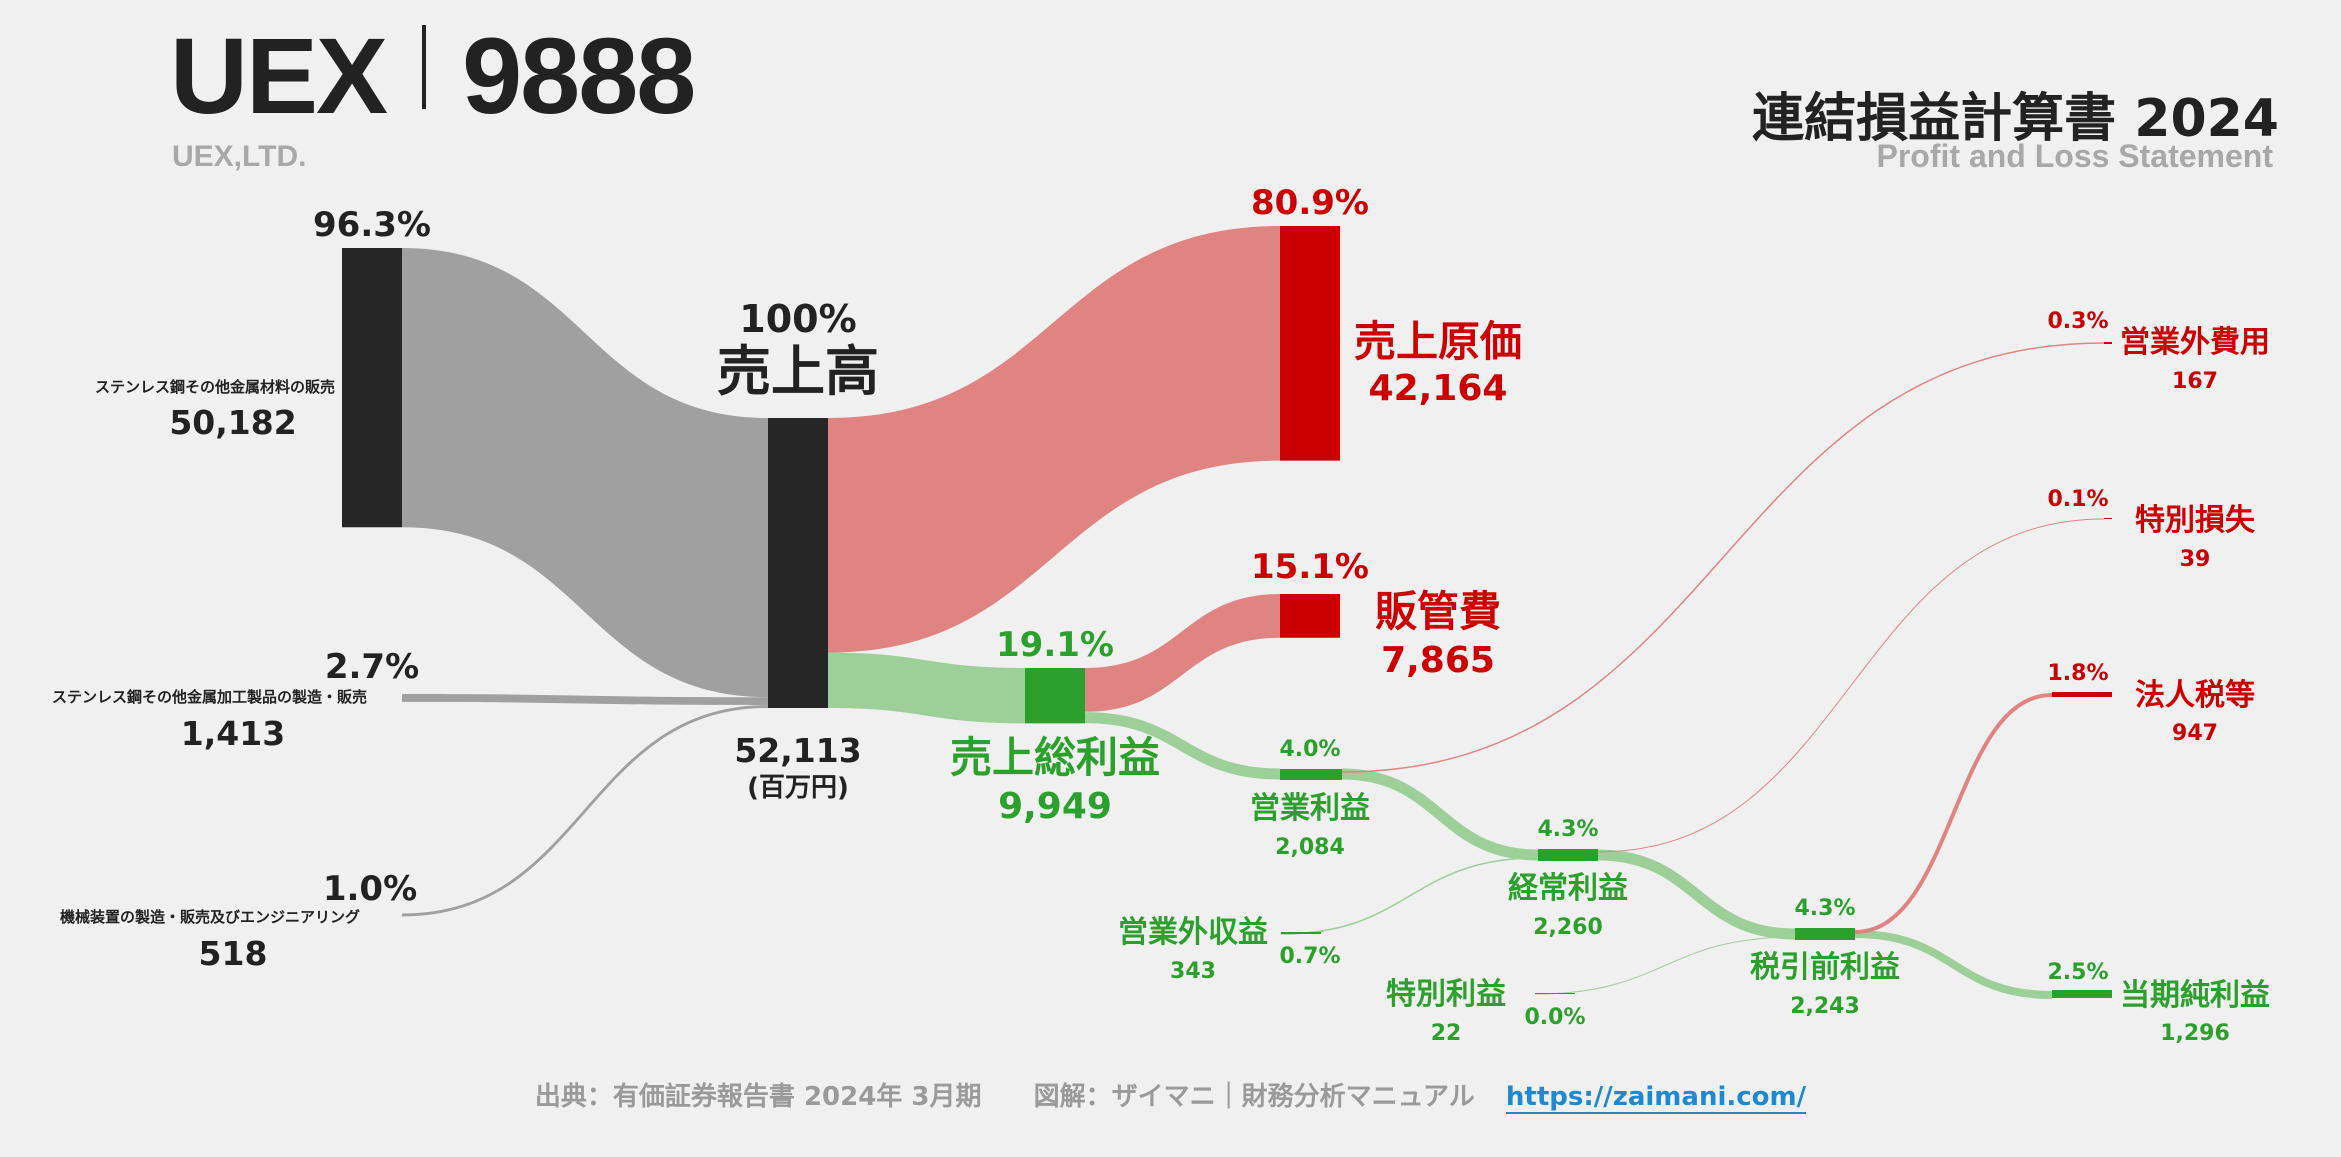  What do you see at coordinates (2077, 499) in the screenshot?
I see `pct-label-extra-loss: 0.1%` at bounding box center [2077, 499].